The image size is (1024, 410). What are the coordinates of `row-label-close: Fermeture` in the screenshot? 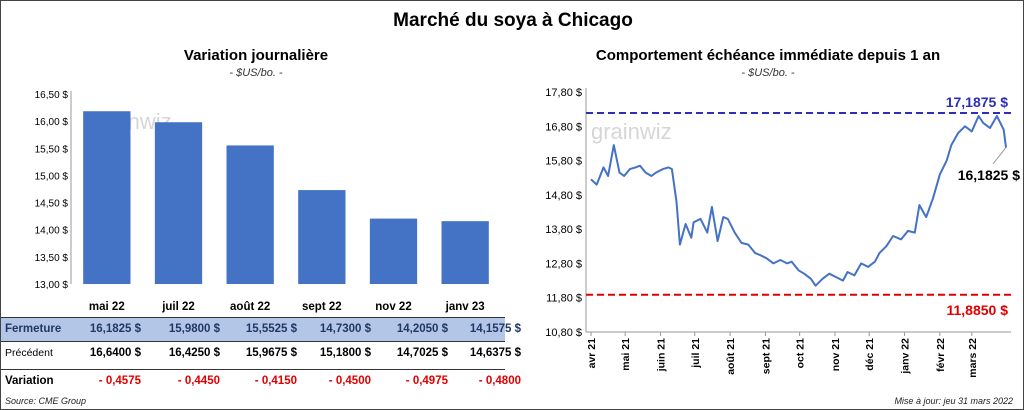 It's located at (33, 329).